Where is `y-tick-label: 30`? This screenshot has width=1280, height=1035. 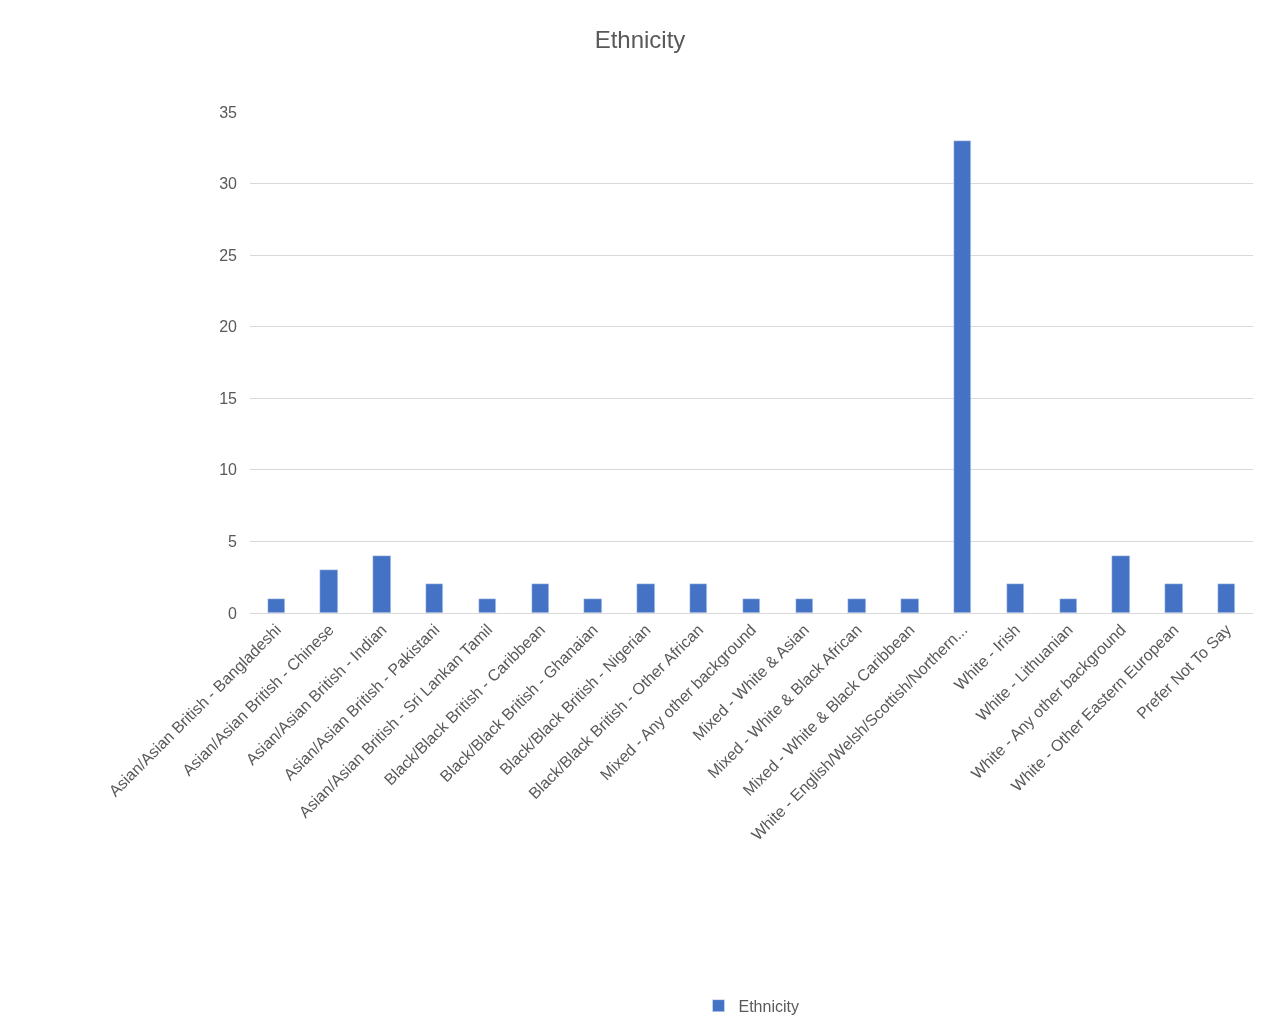
y-tick-label: 30 is located at coordinates (228, 184).